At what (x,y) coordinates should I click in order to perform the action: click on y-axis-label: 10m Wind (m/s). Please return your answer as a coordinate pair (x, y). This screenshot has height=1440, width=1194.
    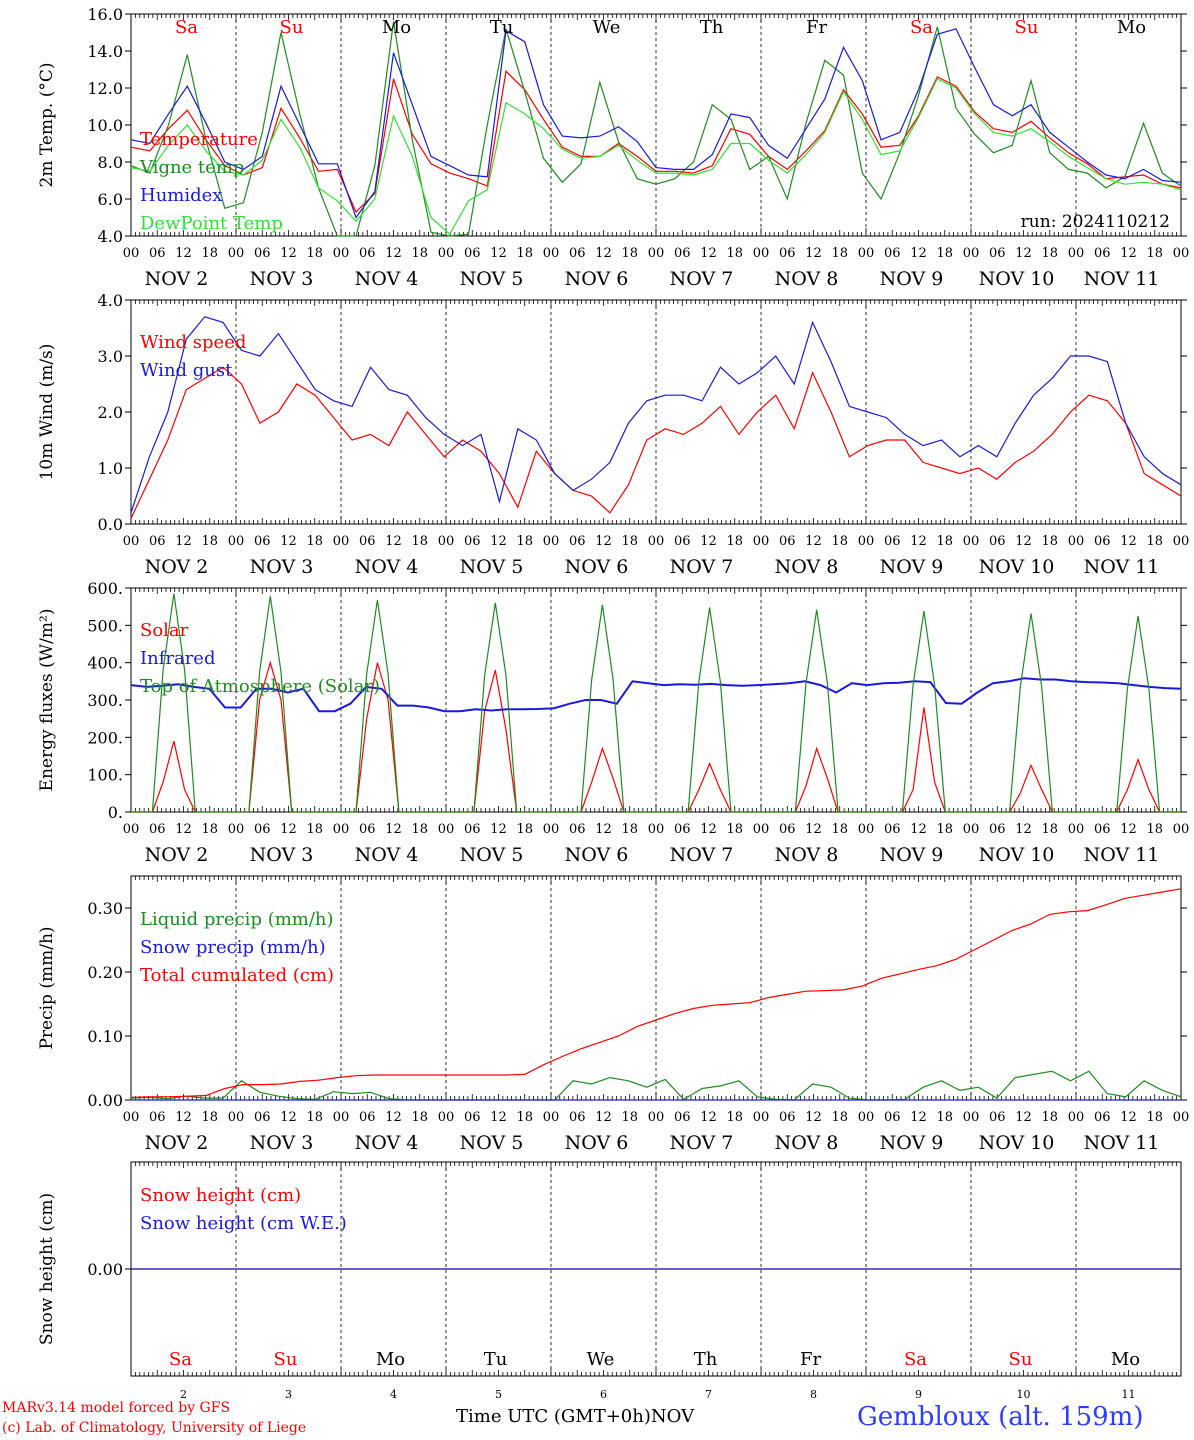
    Looking at the image, I should click on (47, 412).